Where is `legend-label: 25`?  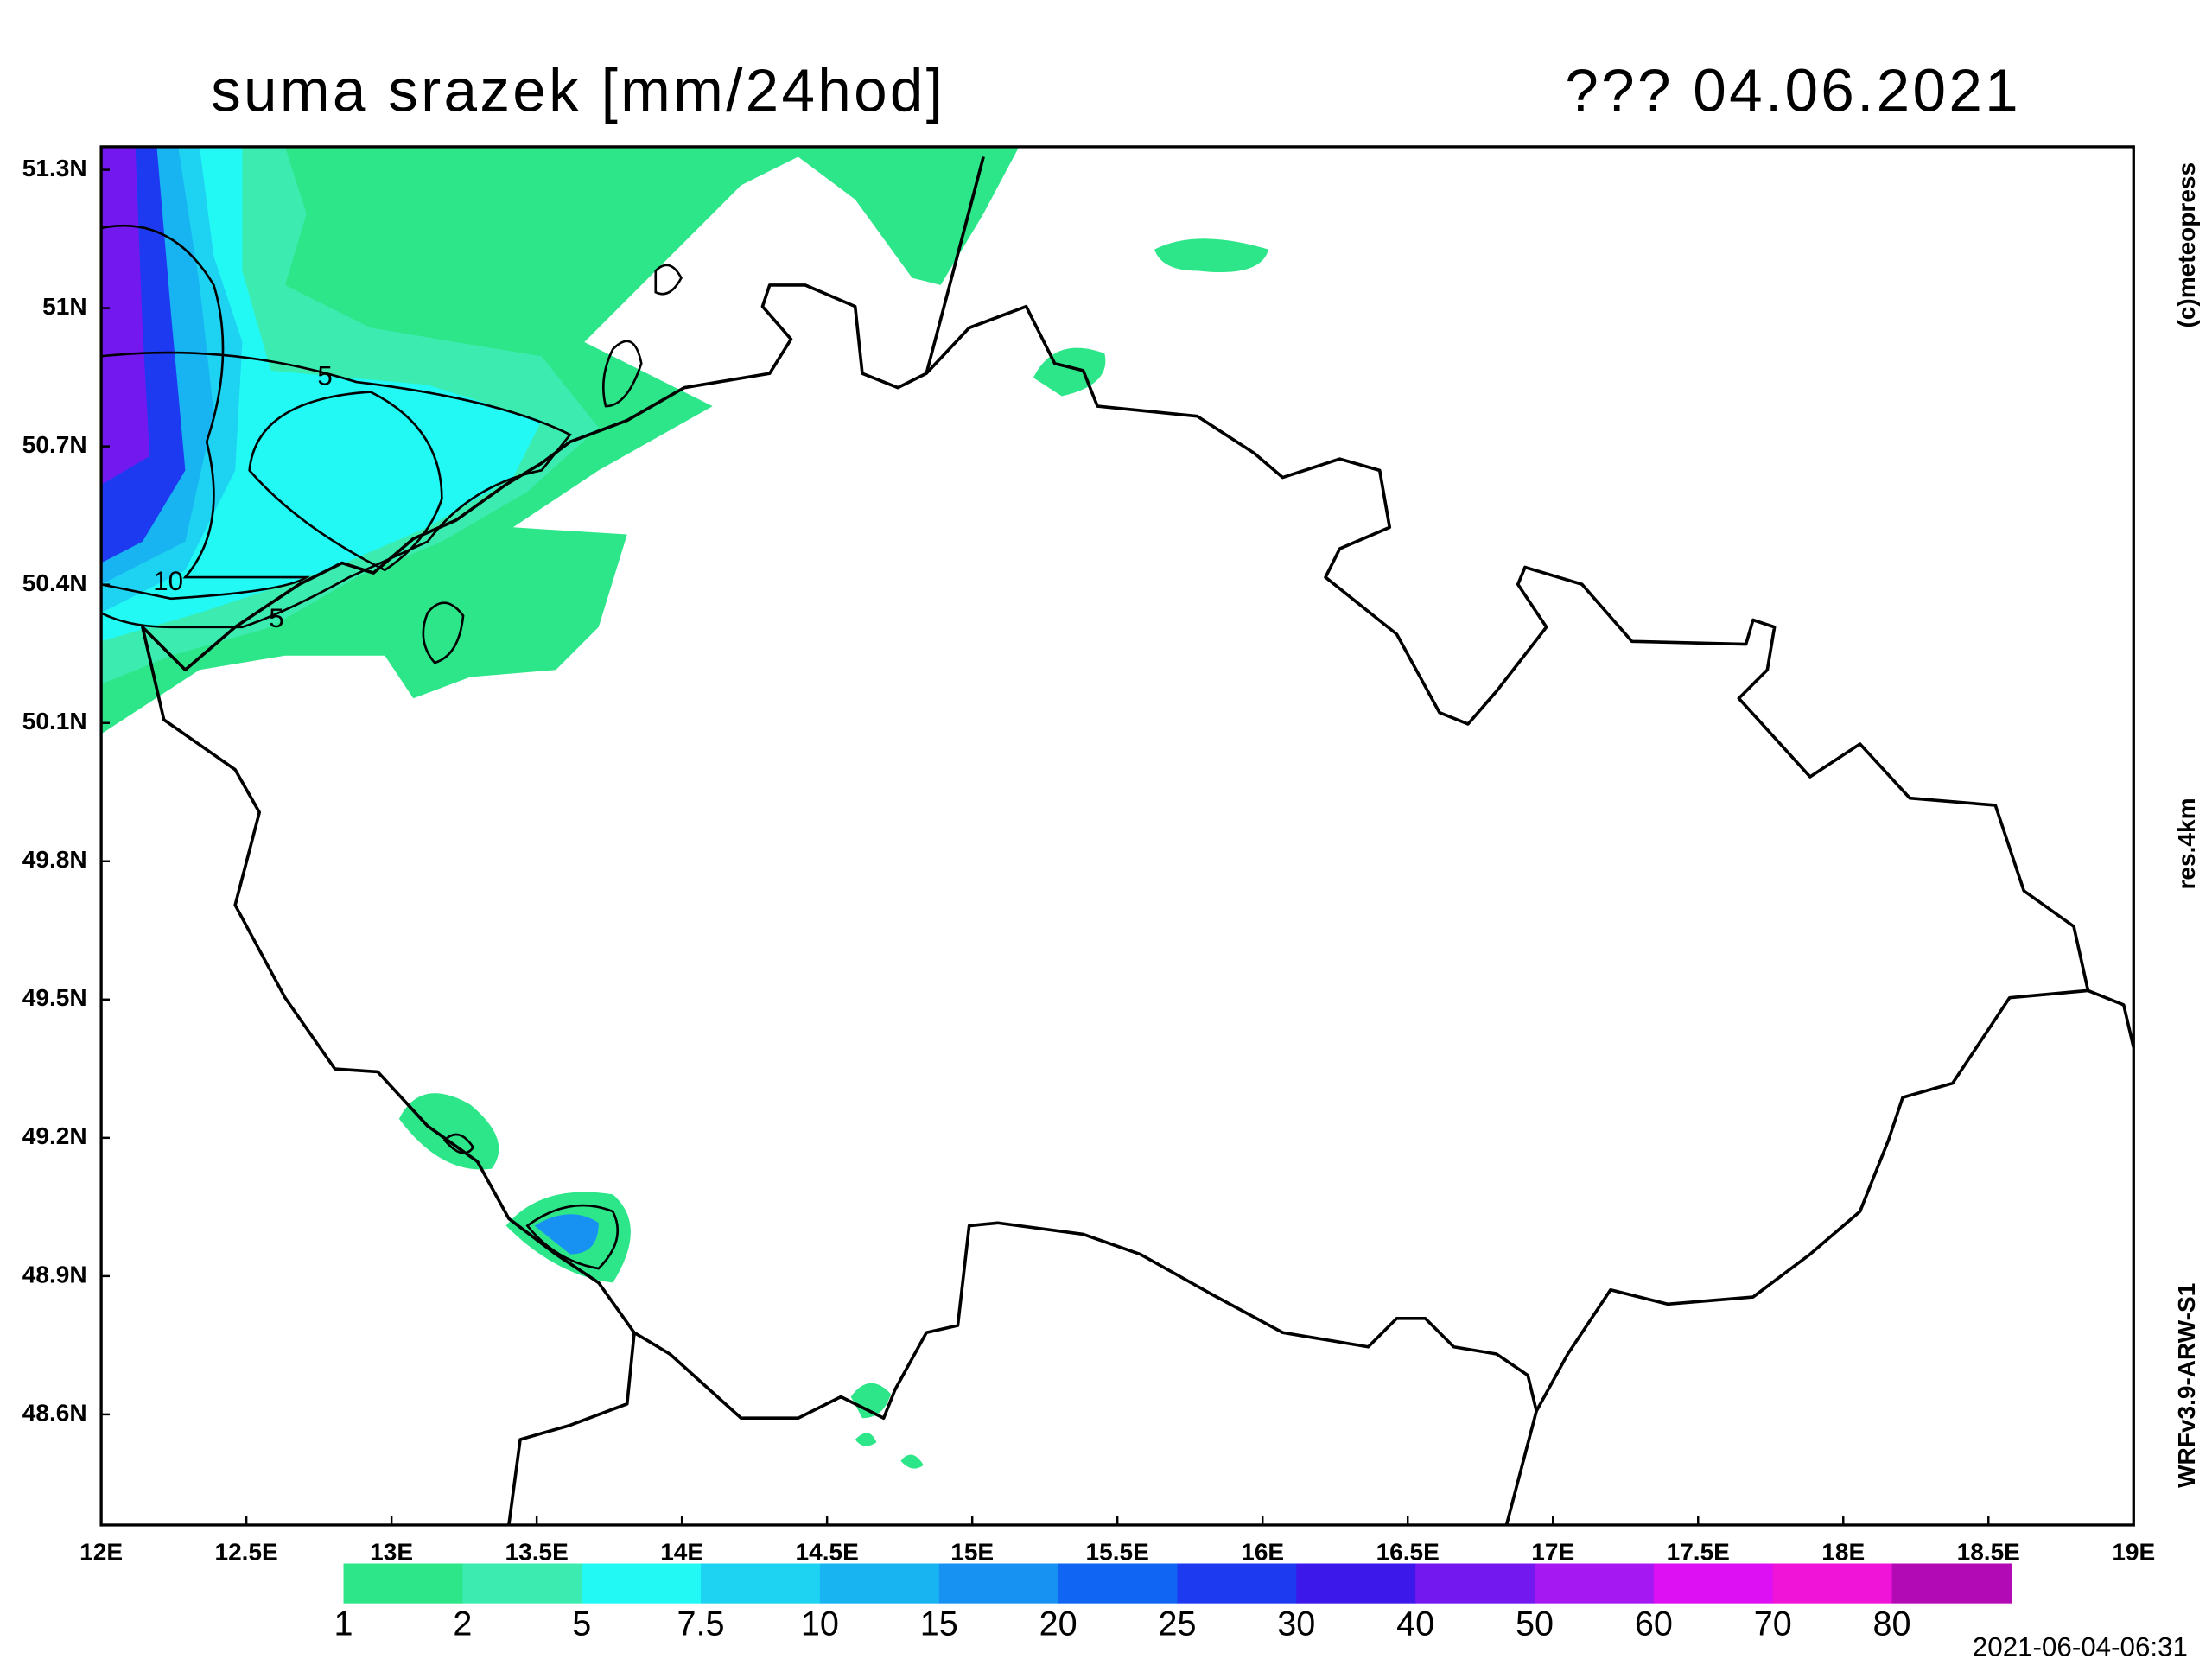
legend-label: 25 is located at coordinates (1177, 1624).